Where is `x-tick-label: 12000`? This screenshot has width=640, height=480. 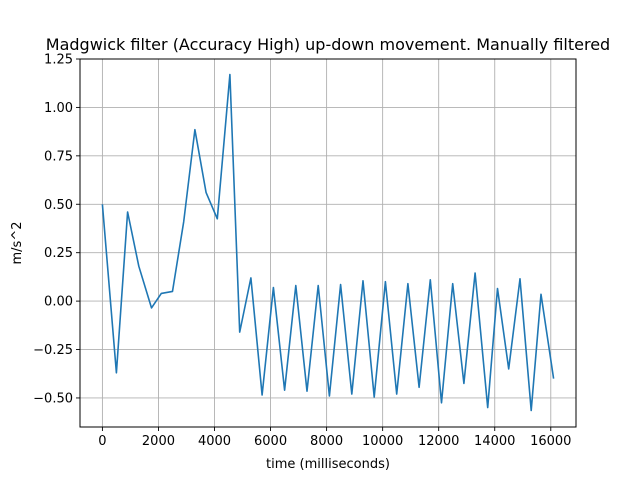 x-tick-label: 12000 is located at coordinates (438, 441).